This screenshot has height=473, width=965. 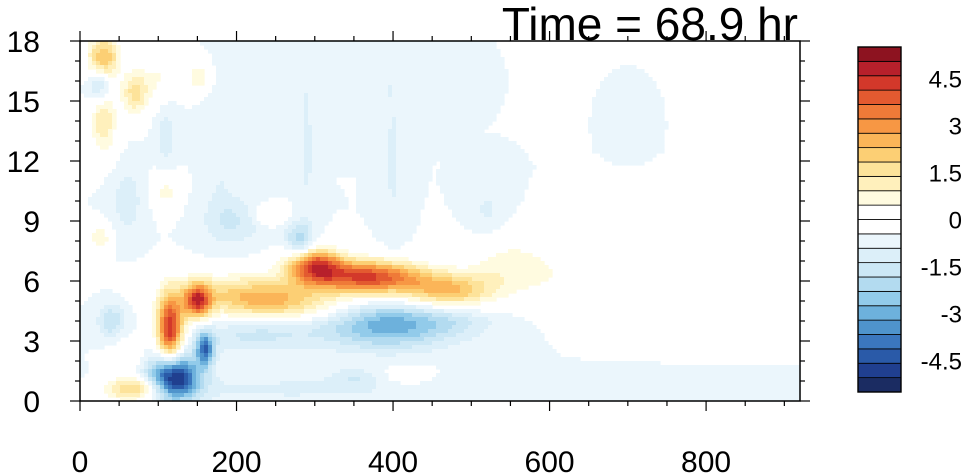 I want to click on colorbar-label: -1.5, so click(x=941, y=268).